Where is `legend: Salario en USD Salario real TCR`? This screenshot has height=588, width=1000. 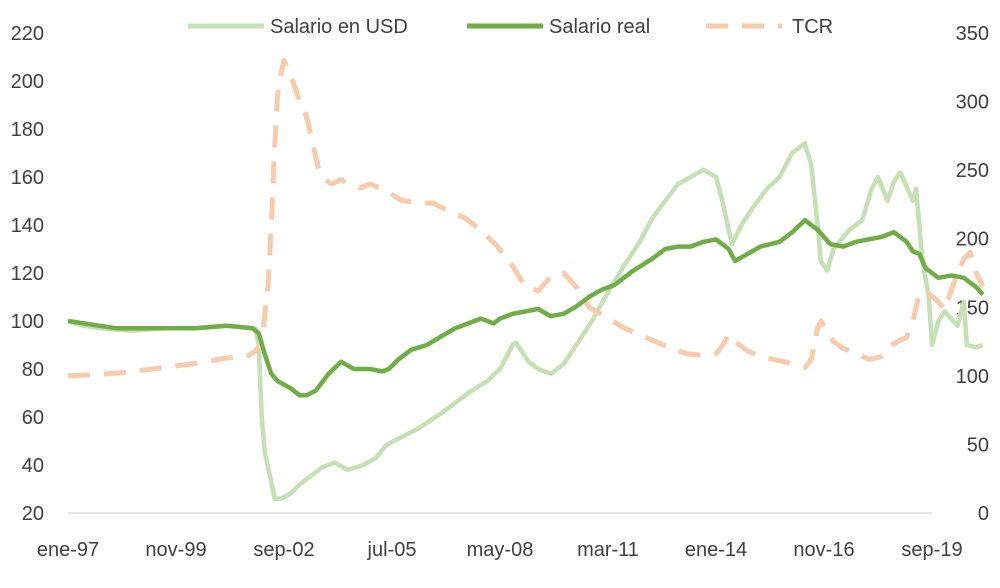
legend: Salario en USD Salario real TCR is located at coordinates (510, 27).